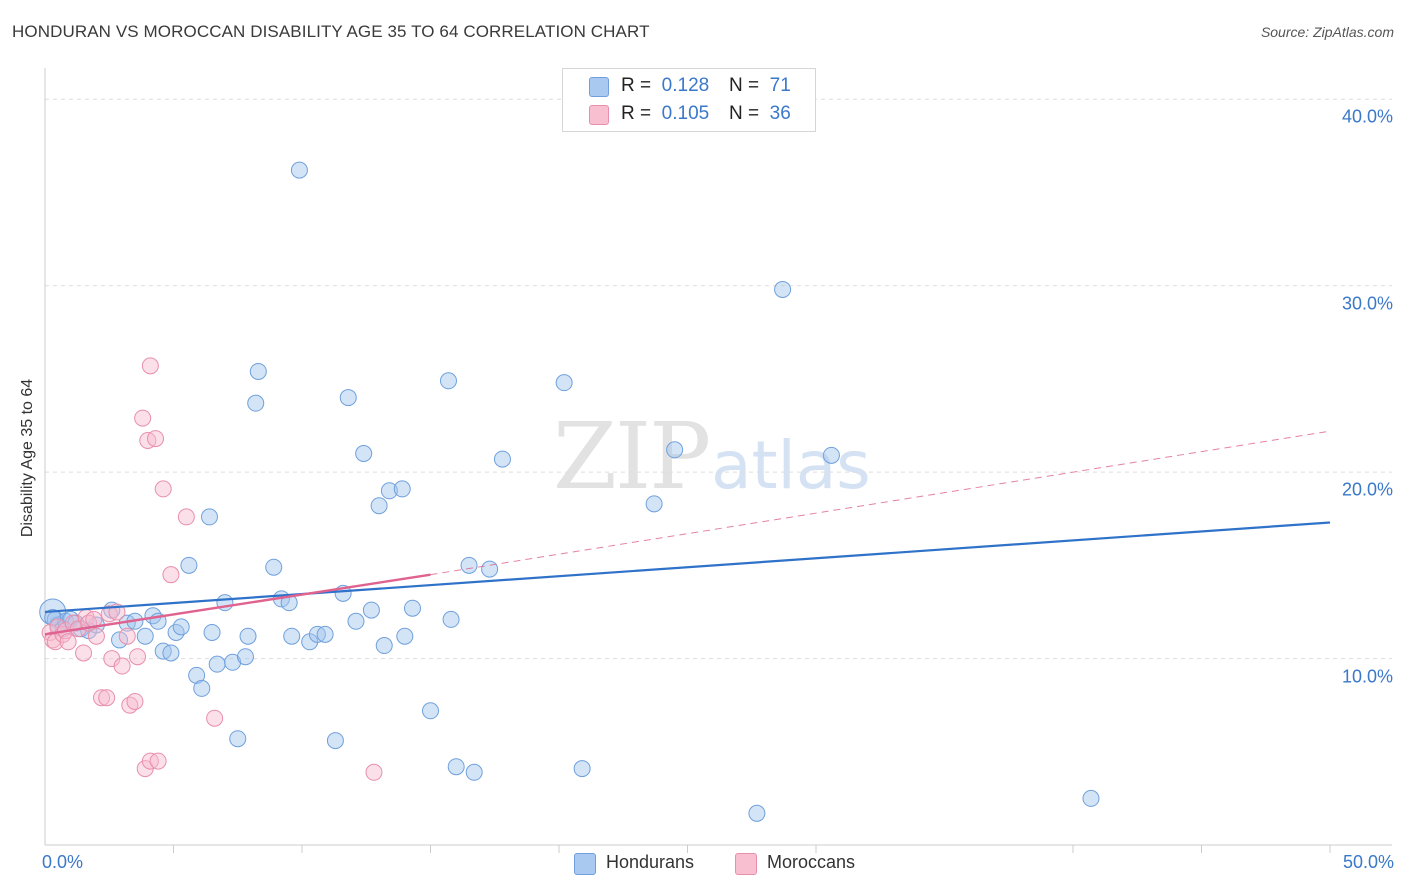 The image size is (1406, 892). What do you see at coordinates (689, 100) in the screenshot?
I see `legend: R = 0.128 N = 71 R = 0.105 N = 36` at bounding box center [689, 100].